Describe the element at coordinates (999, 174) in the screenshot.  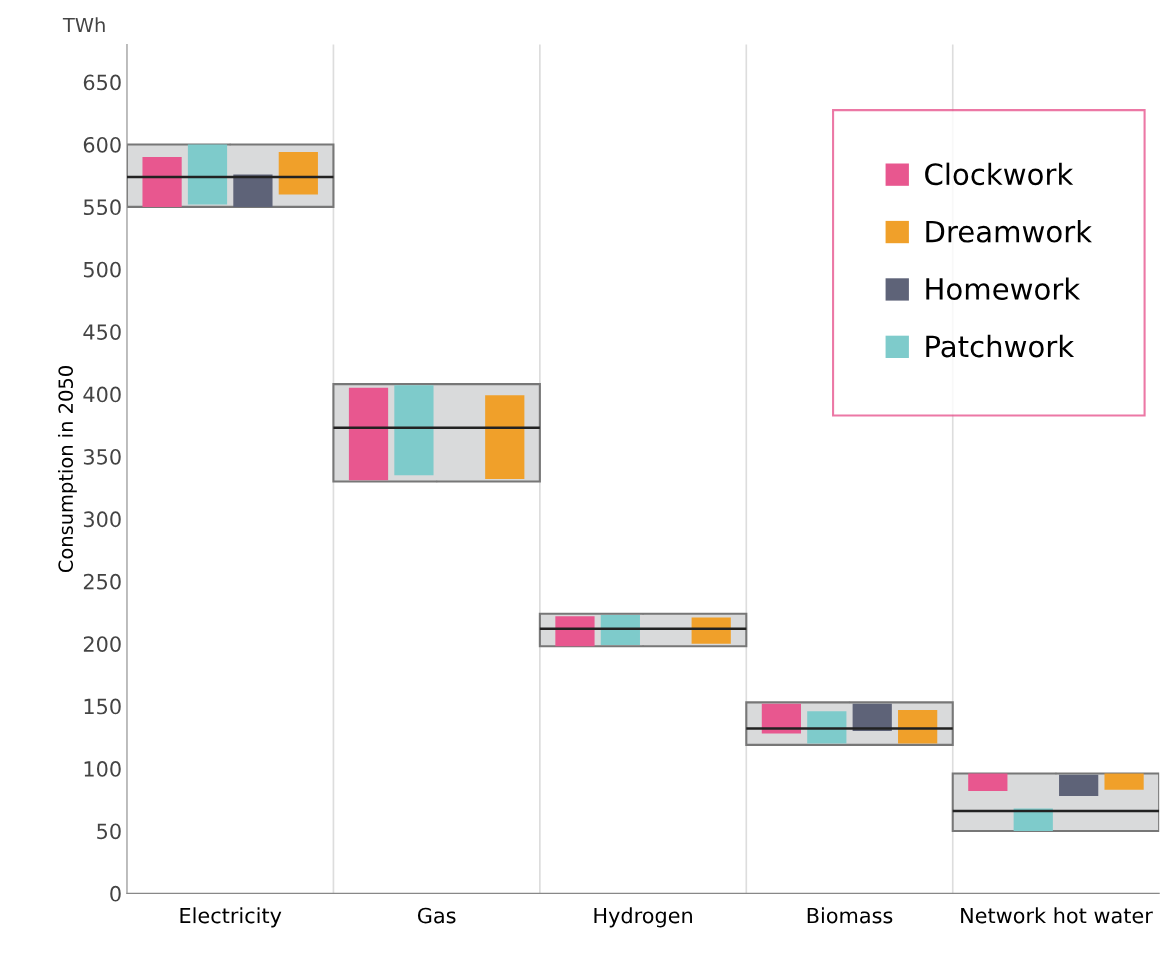
I see `legend-label: Clockwork` at that location.